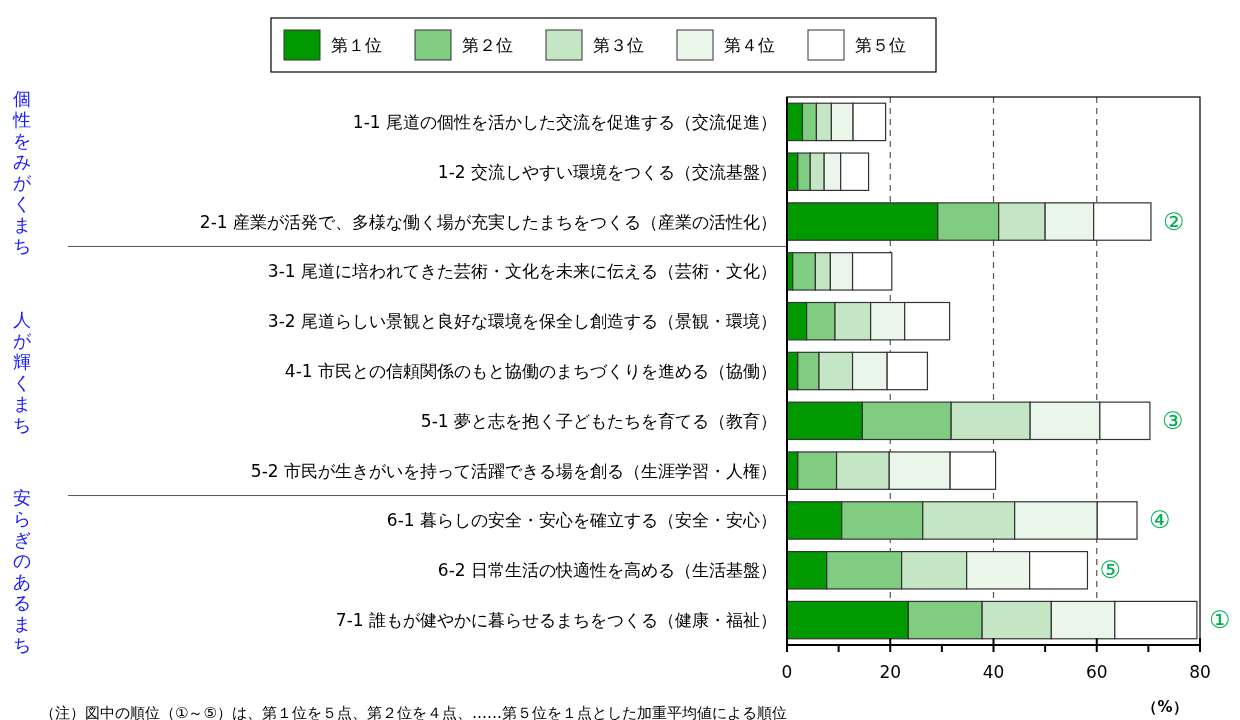 This screenshot has width=1240, height=720. I want to click on y-tick-label: 3-2 尾道らしい景観と良好な環境を保全し創造する（景観・環境）, so click(522, 321).